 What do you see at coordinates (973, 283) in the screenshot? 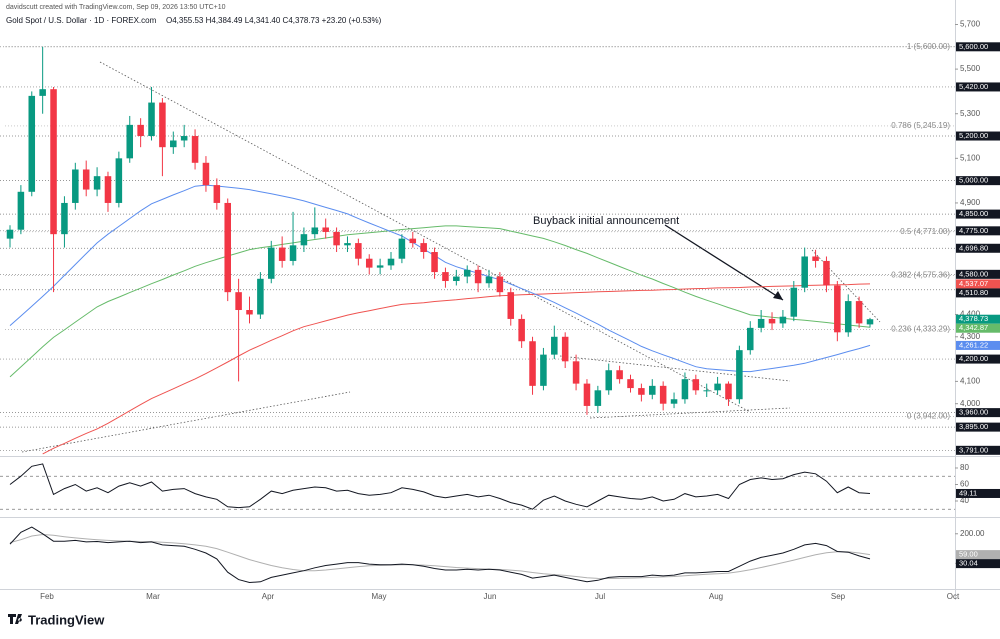
I see `value-box-label: 4,537.07` at bounding box center [973, 283].